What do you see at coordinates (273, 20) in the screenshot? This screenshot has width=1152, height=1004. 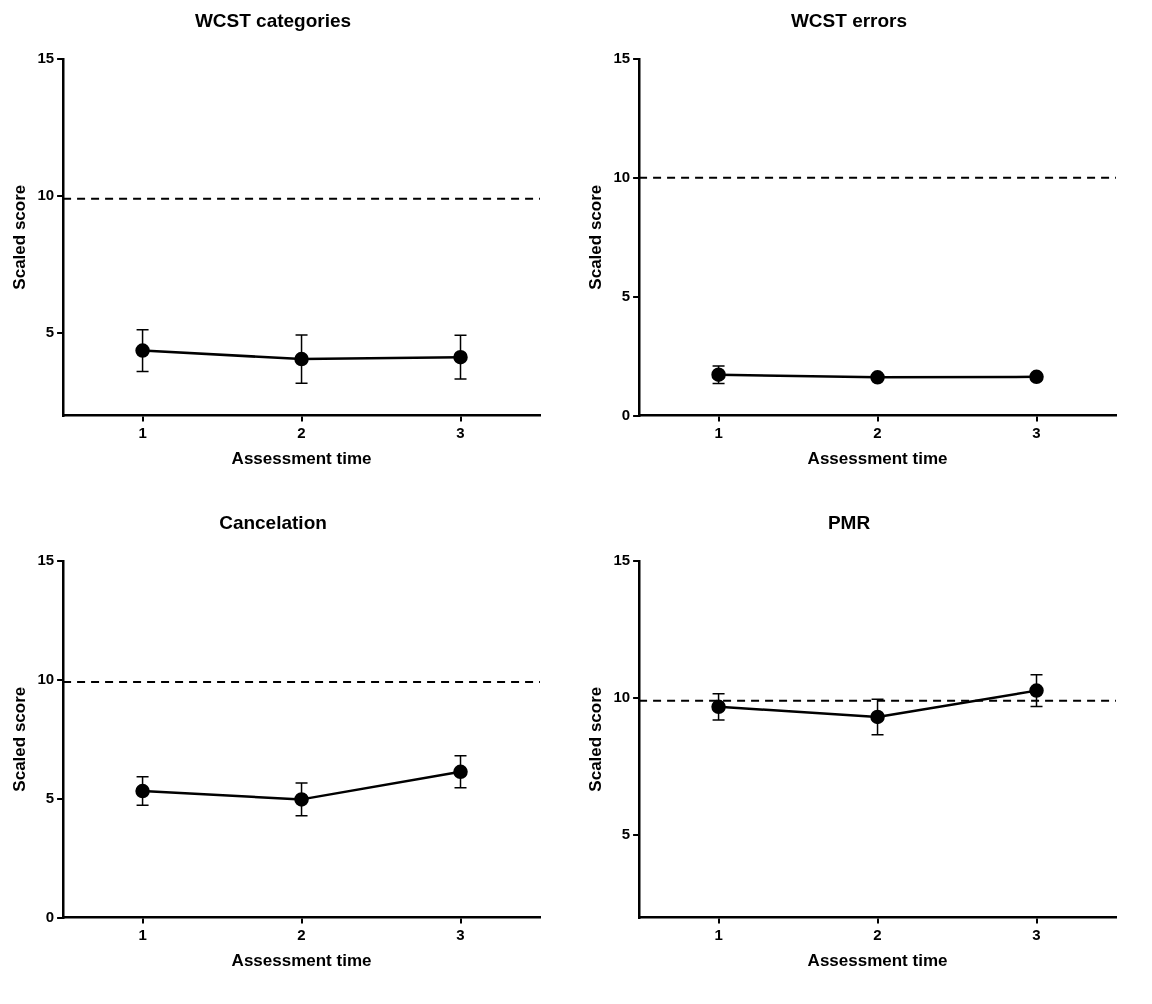 I see `chart-title: WCST categories` at bounding box center [273, 20].